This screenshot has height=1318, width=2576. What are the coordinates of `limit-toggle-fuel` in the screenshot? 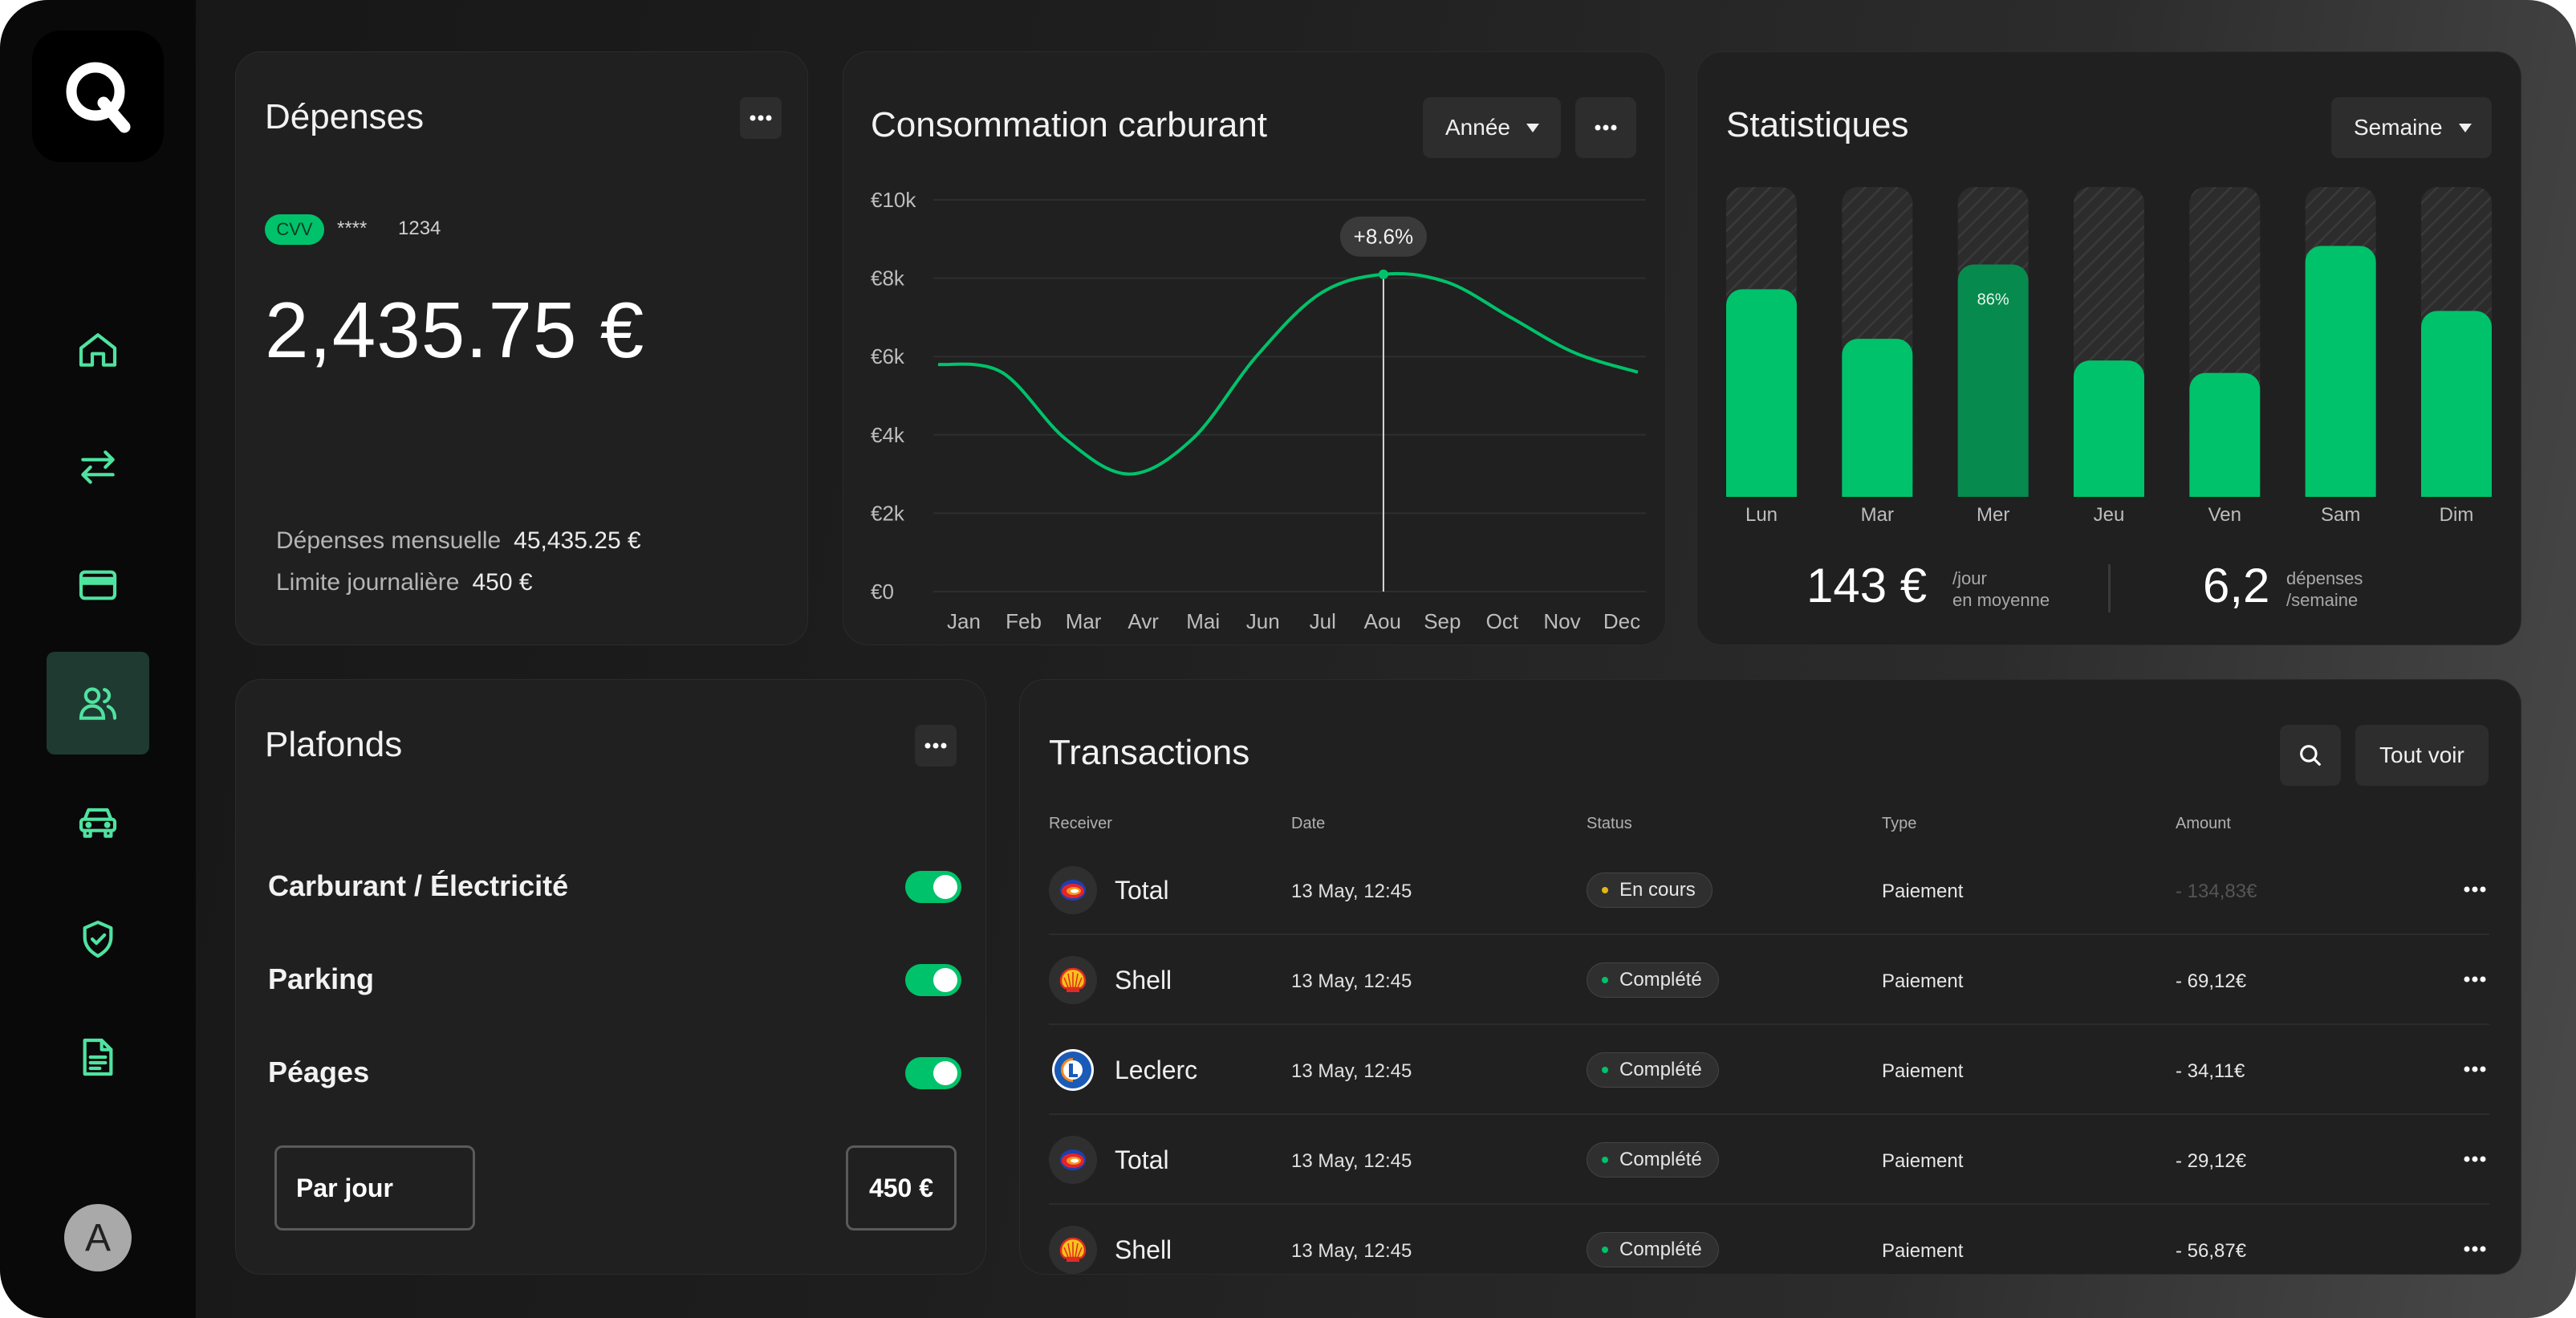 It's located at (933, 887).